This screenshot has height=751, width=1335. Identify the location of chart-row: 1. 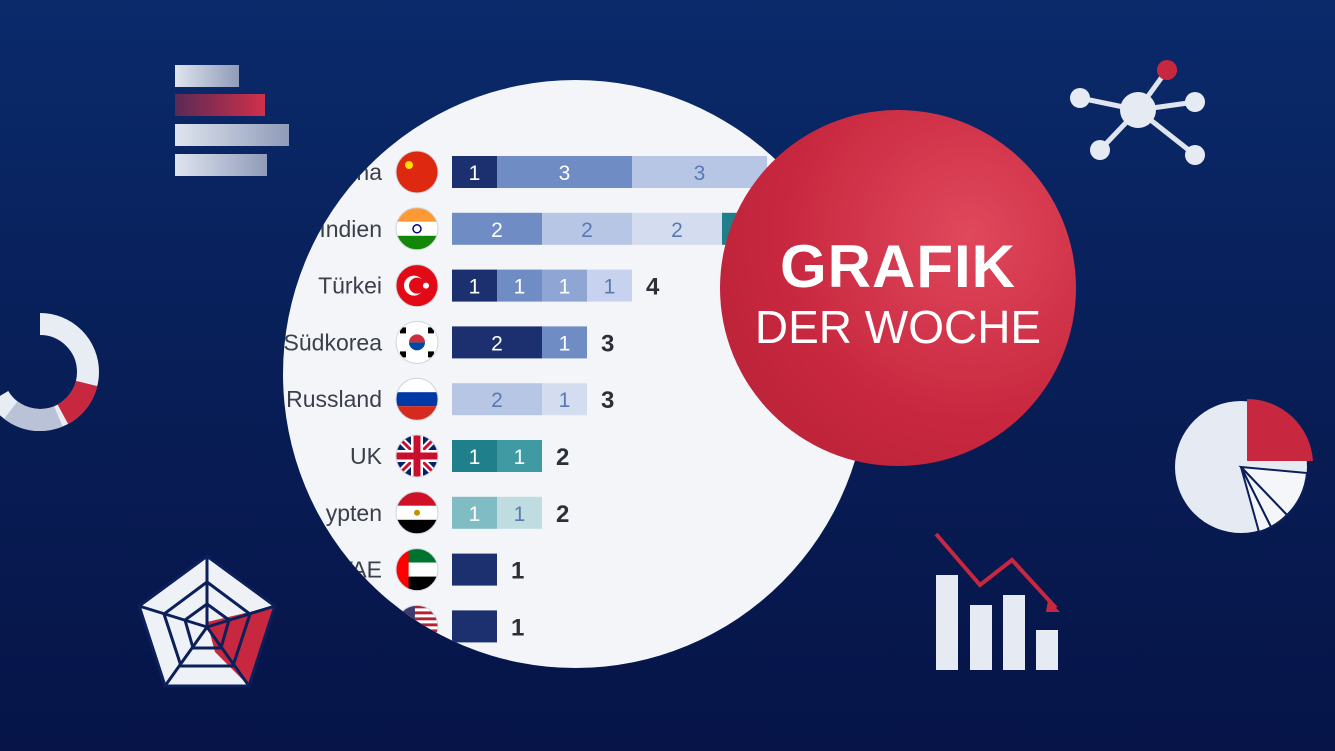
(459, 626).